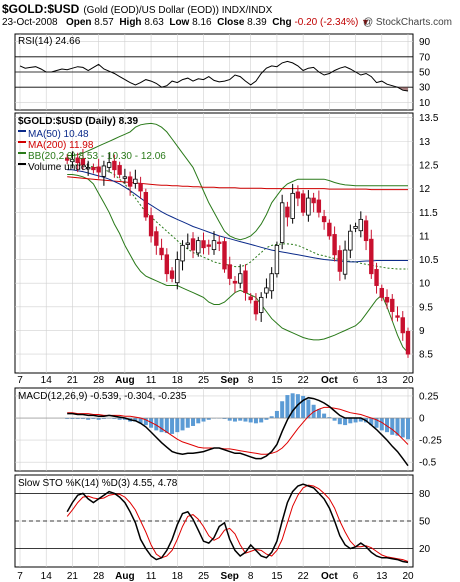 Image resolution: width=460 pixels, height=582 pixels. What do you see at coordinates (425, 73) in the screenshot?
I see `rsi-tick-label: 50` at bounding box center [425, 73].